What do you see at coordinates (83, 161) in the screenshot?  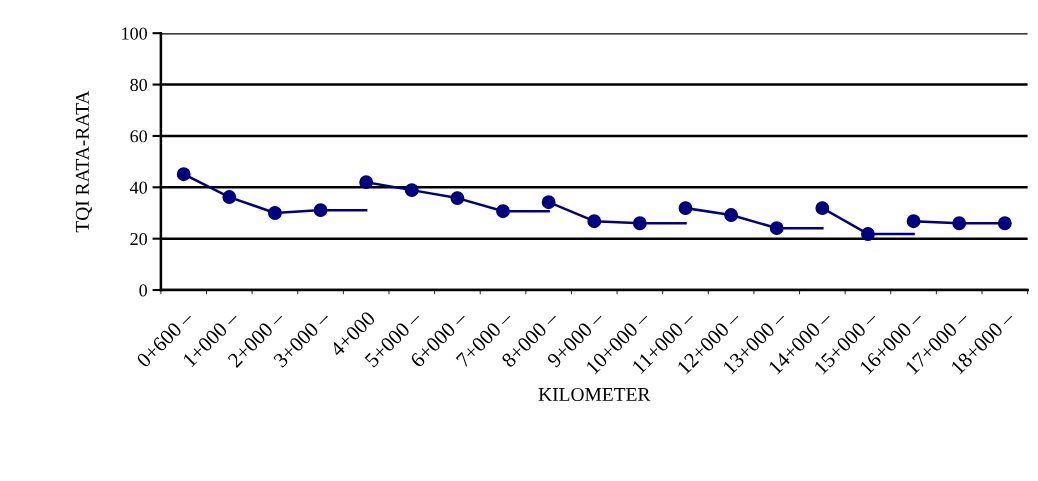 I see `y-axis-title: TQI RATA-RATA` at bounding box center [83, 161].